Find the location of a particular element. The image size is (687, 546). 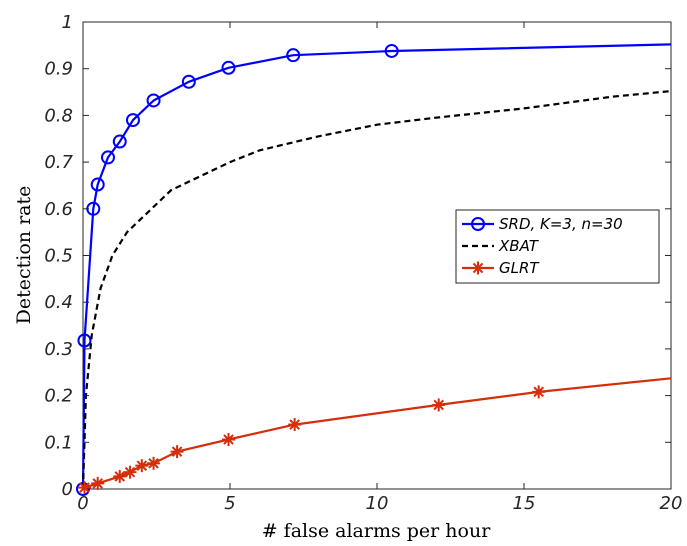

y-tick-label: 0.7 is located at coordinates (58, 162).